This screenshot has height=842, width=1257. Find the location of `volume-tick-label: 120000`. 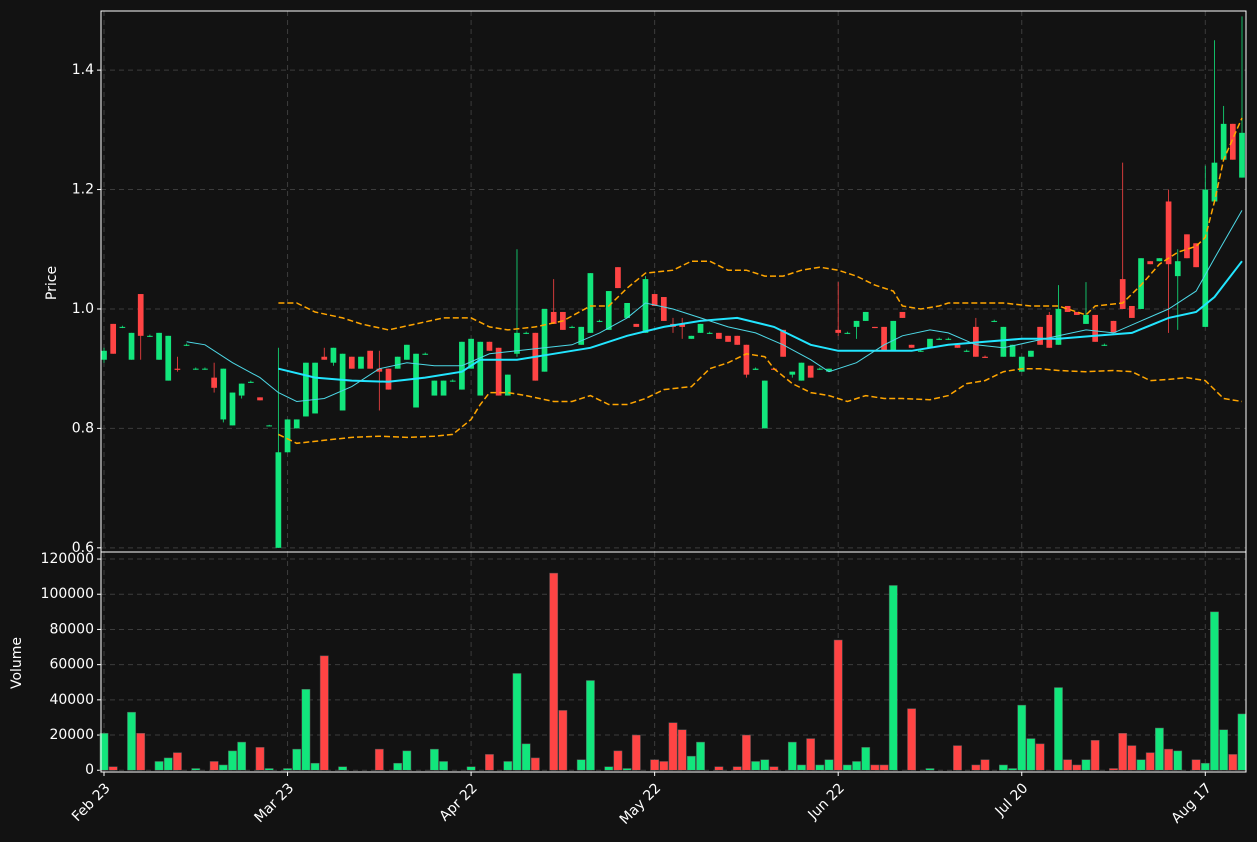

volume-tick-label: 120000 is located at coordinates (67, 559).